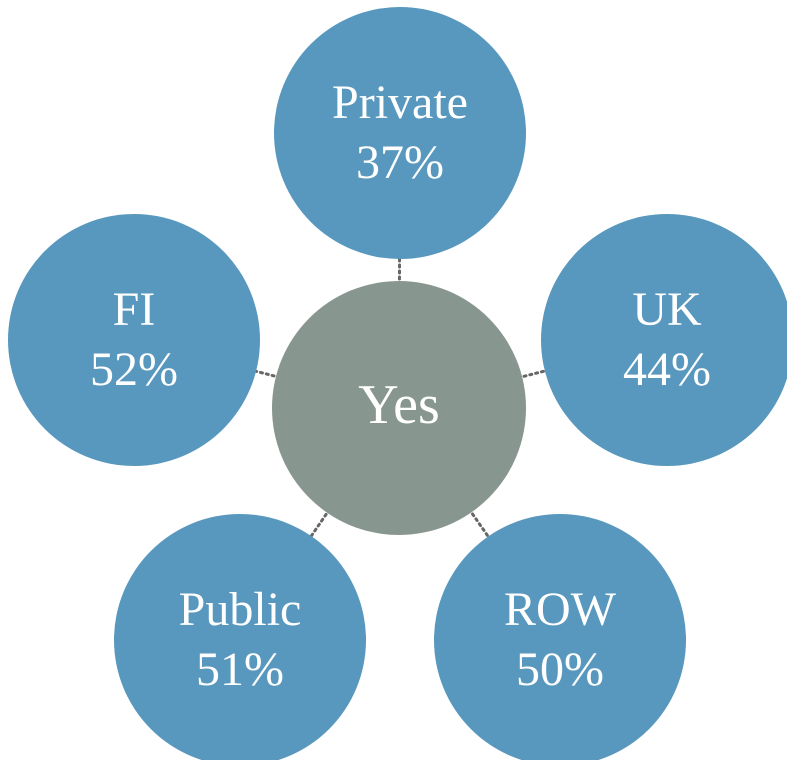 The width and height of the screenshot is (787, 760). Describe the element at coordinates (560, 609) in the screenshot. I see `node-label: ROW` at that location.